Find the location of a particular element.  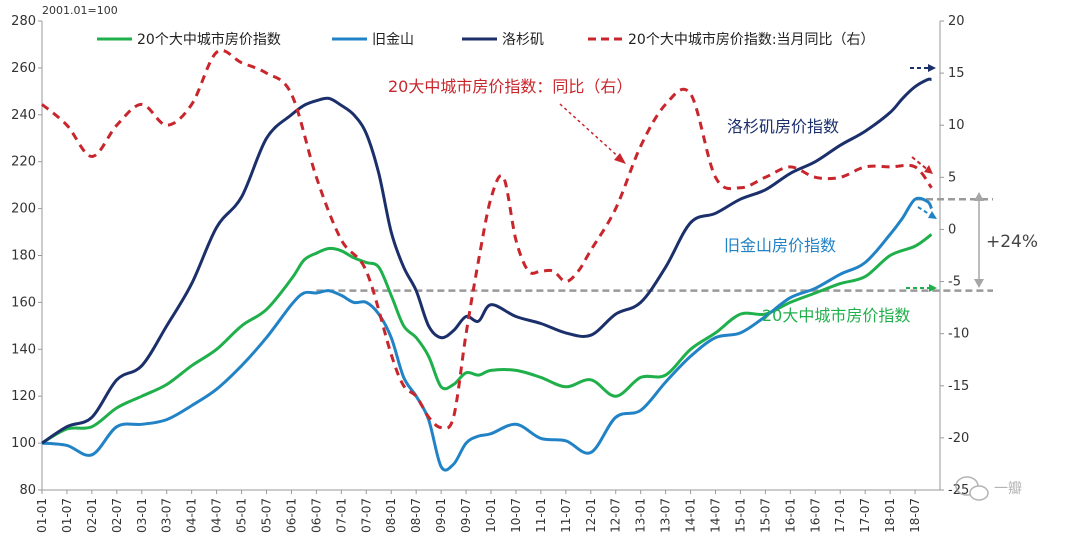

x-tick-label: 01-01 is located at coordinates (42, 515).